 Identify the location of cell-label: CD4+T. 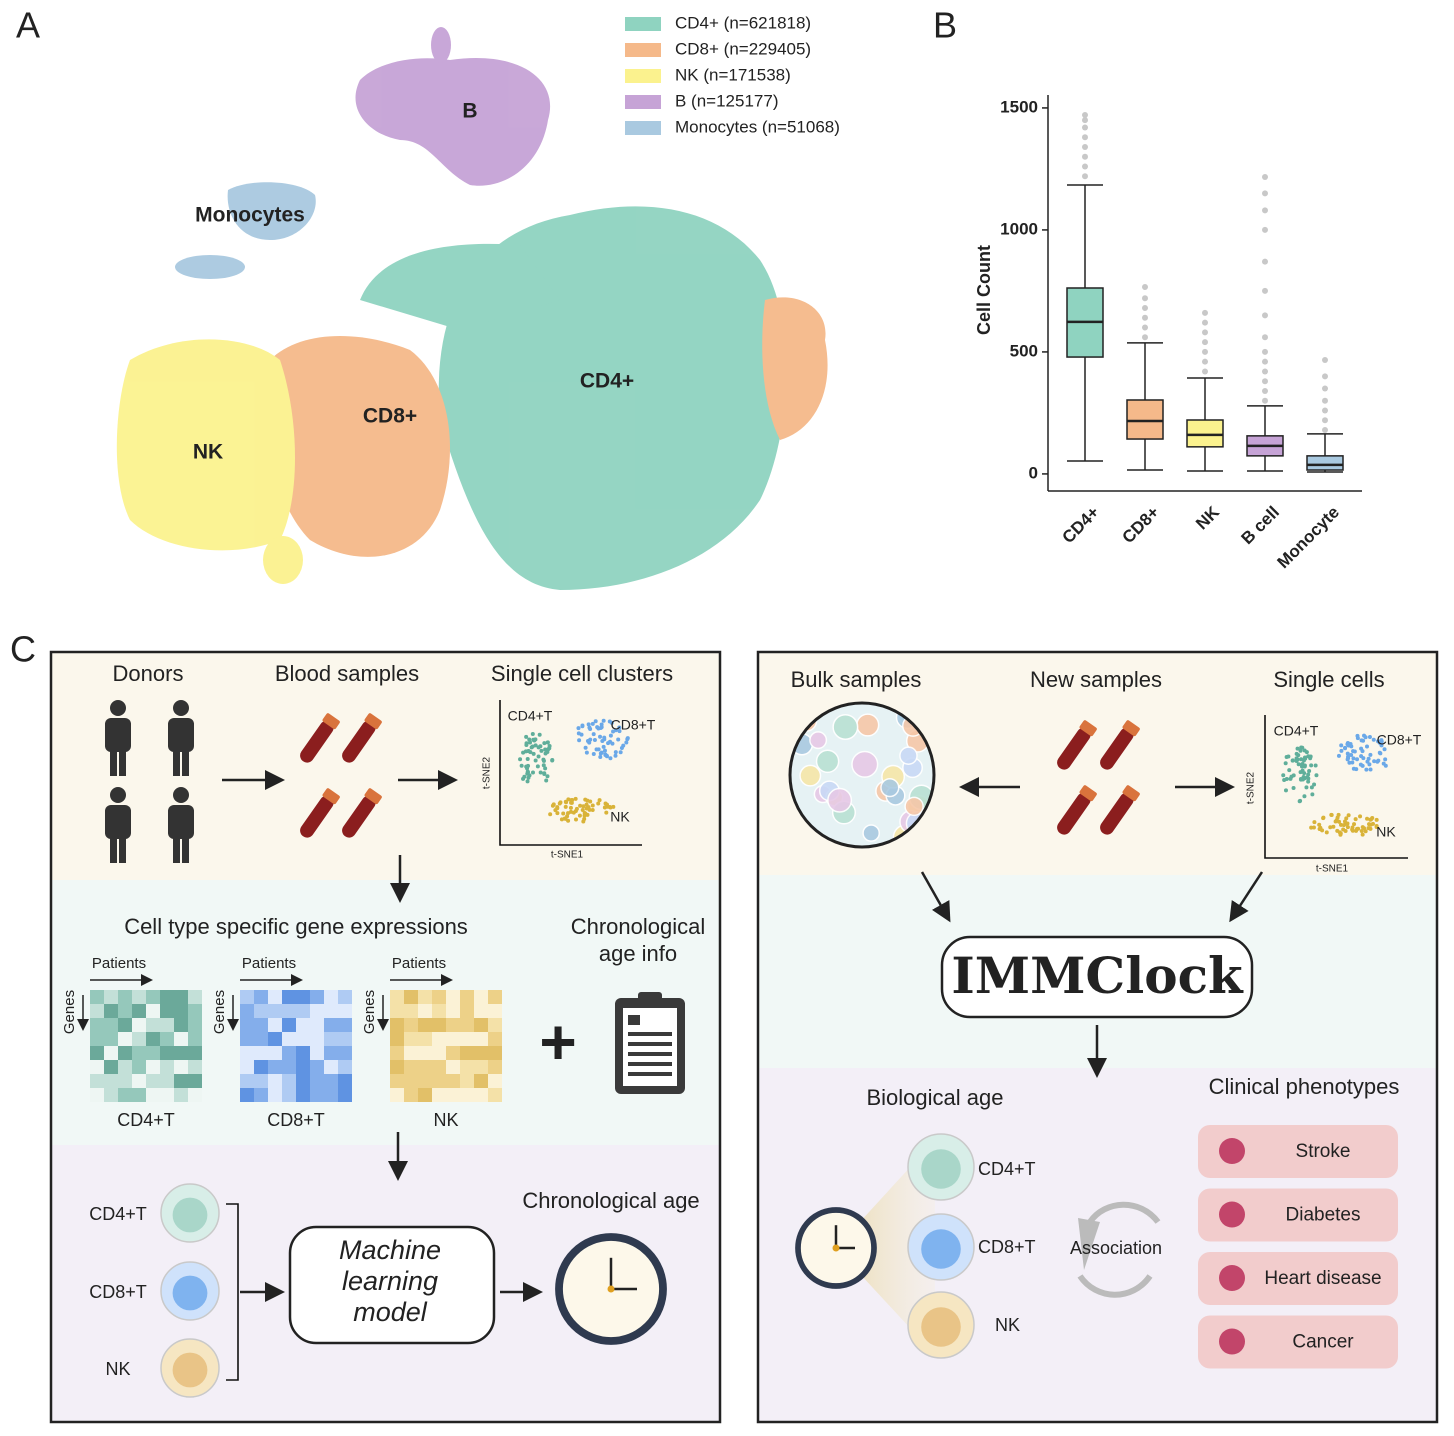
(118, 1214).